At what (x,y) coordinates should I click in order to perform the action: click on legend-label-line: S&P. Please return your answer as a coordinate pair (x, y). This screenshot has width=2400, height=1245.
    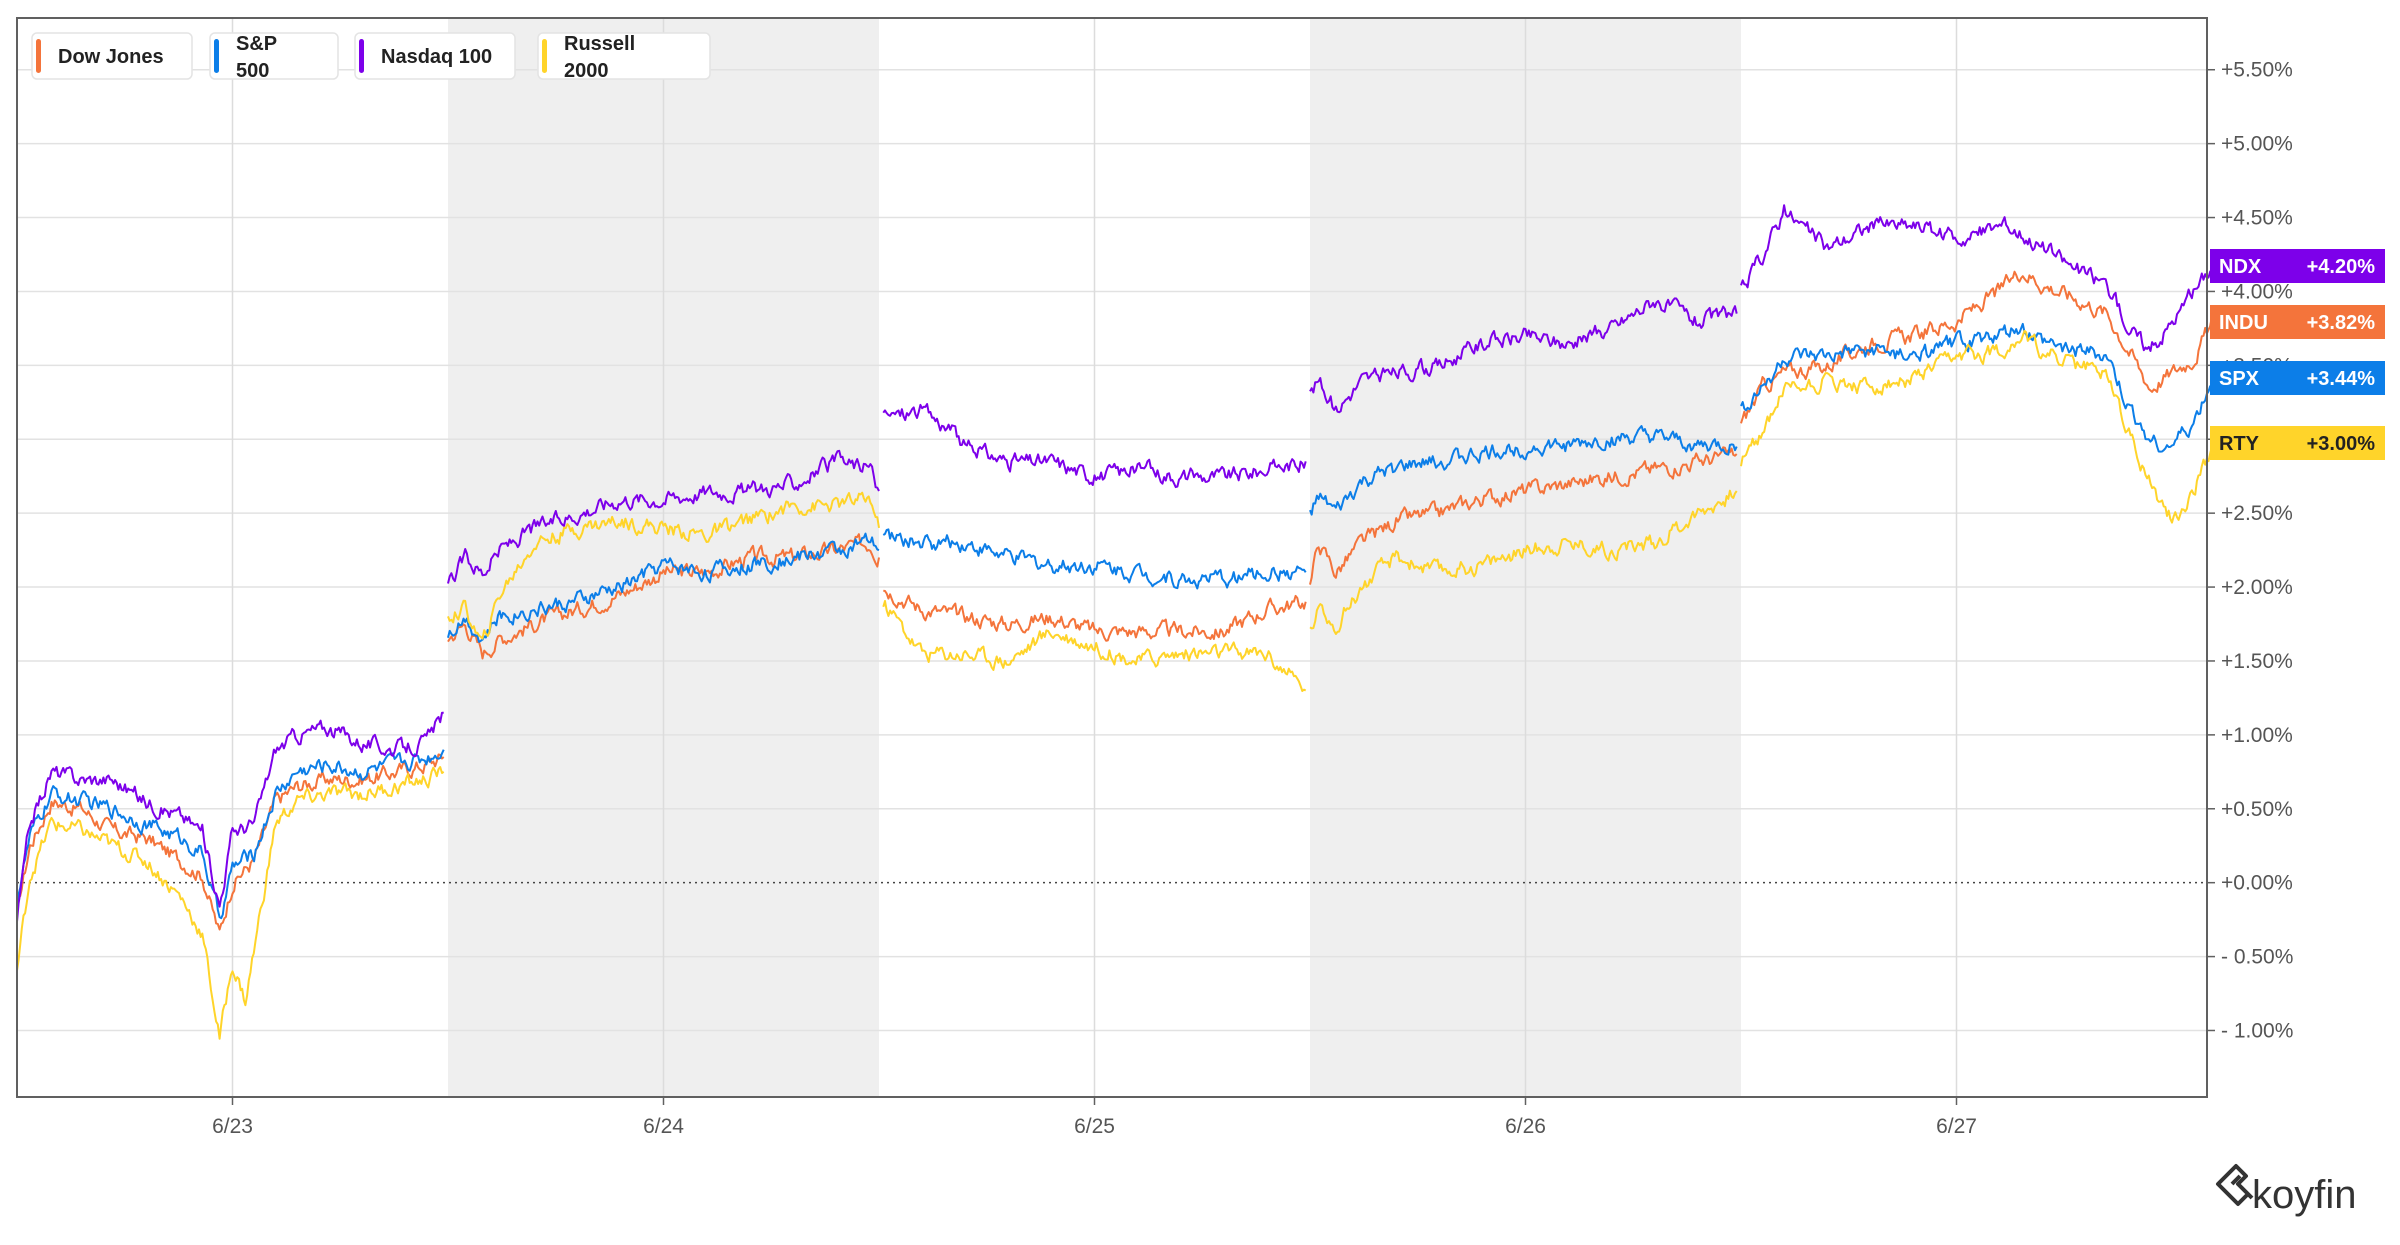
    Looking at the image, I should click on (256, 44).